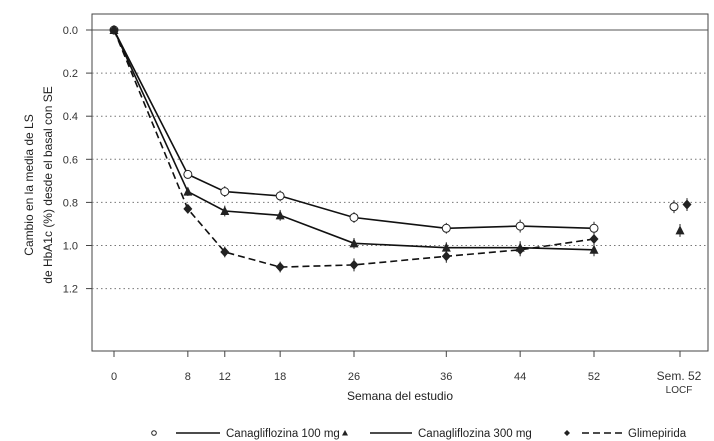  Describe the element at coordinates (679, 390) in the screenshot. I see `extra-x-label-line2: LOCF` at that location.